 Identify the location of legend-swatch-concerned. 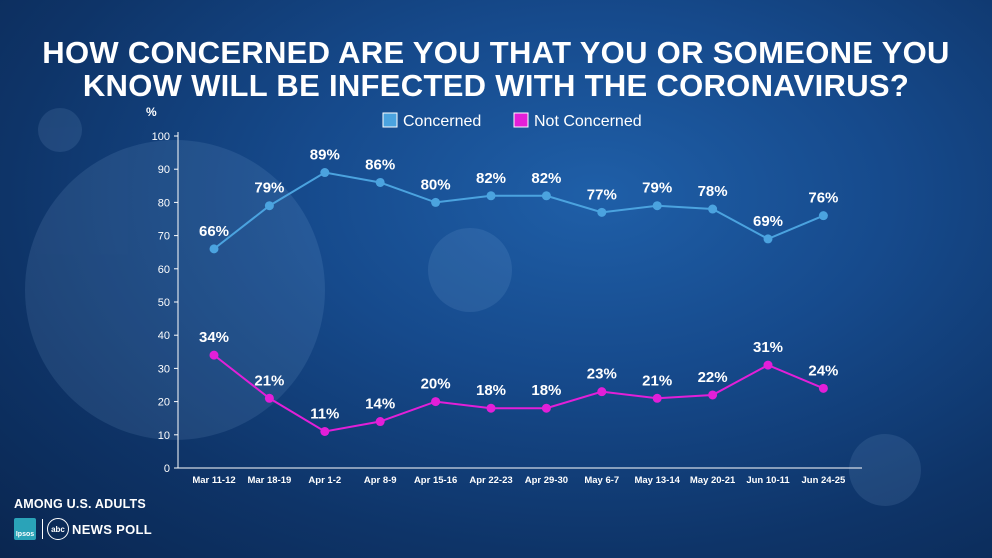
(390, 120).